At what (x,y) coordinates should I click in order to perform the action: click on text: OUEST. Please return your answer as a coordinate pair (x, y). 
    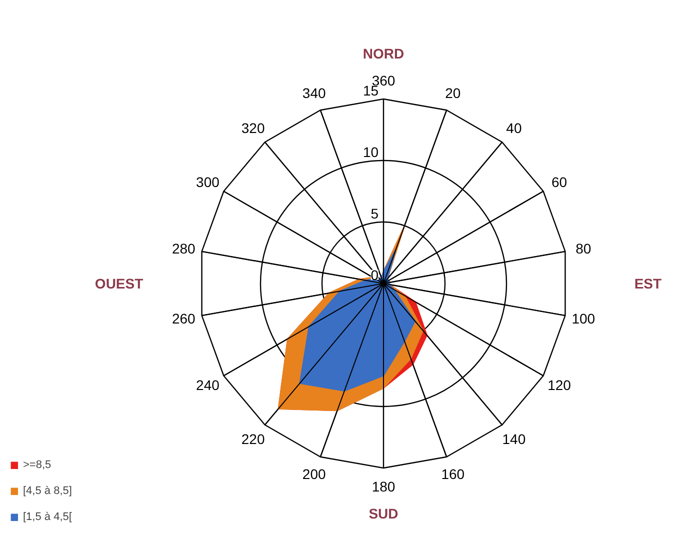
    Looking at the image, I should click on (119, 284).